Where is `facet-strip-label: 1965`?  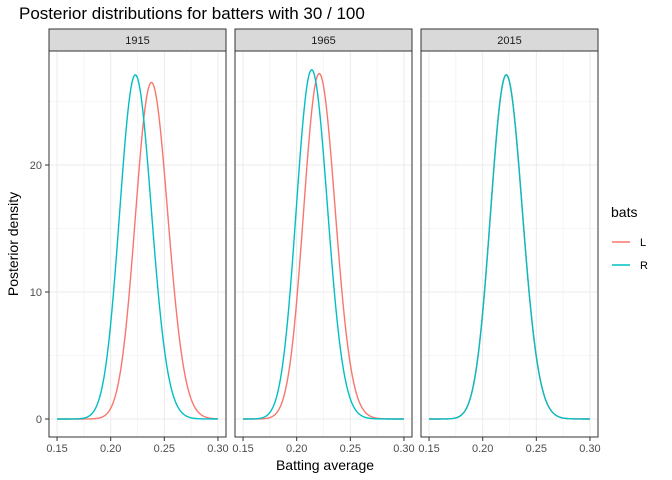 facet-strip-label: 1965 is located at coordinates (323, 41).